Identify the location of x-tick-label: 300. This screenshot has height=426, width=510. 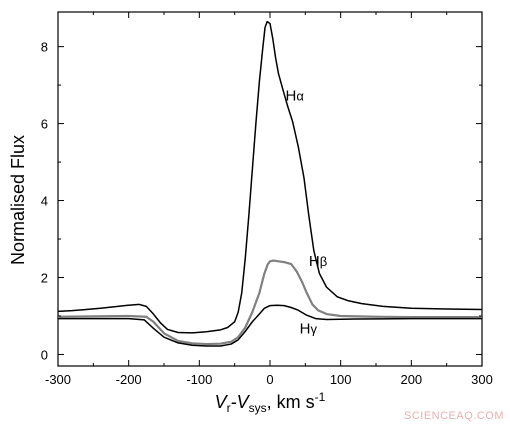
(482, 379).